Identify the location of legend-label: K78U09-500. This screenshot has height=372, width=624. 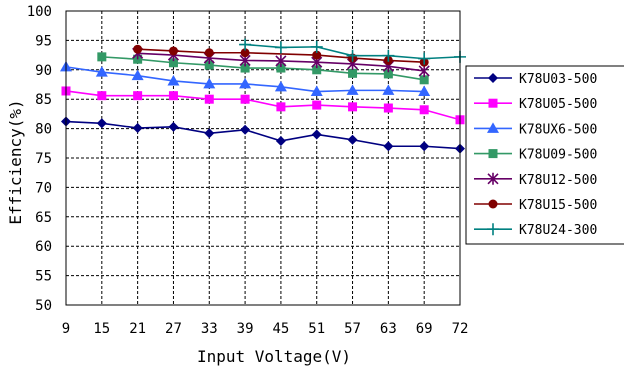
(558, 155).